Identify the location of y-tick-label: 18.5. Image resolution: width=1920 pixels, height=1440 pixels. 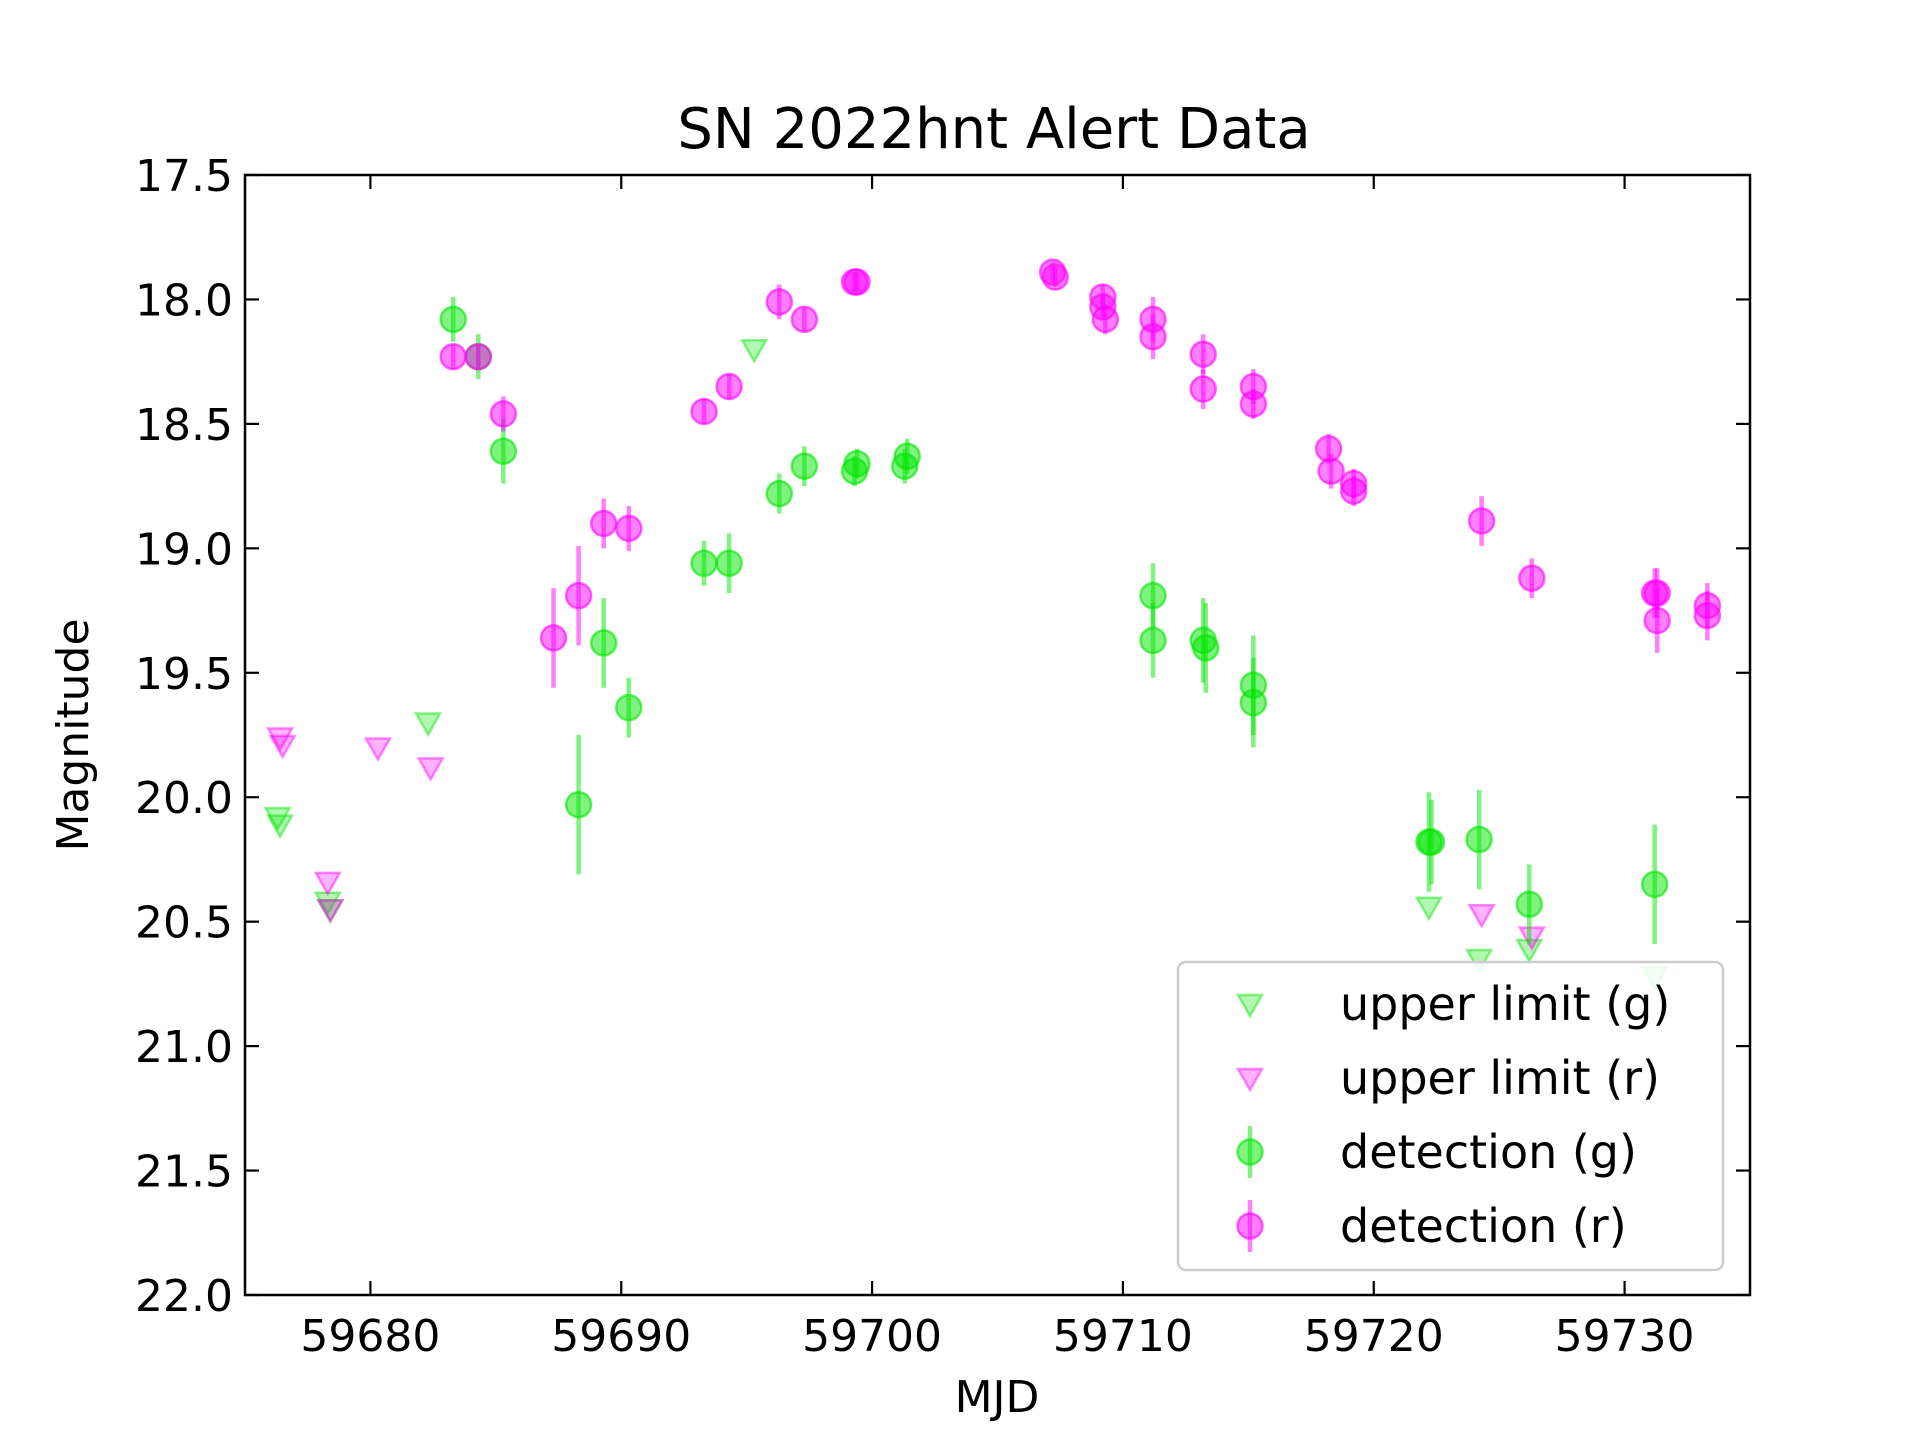
(184, 425).